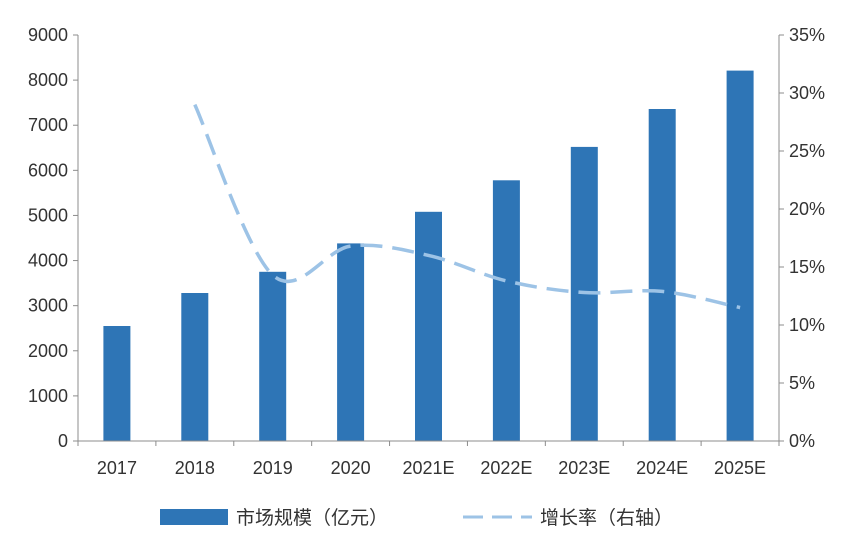 This screenshot has height=549, width=865. I want to click on x-axis-tick-label: 2023E, so click(584, 468).